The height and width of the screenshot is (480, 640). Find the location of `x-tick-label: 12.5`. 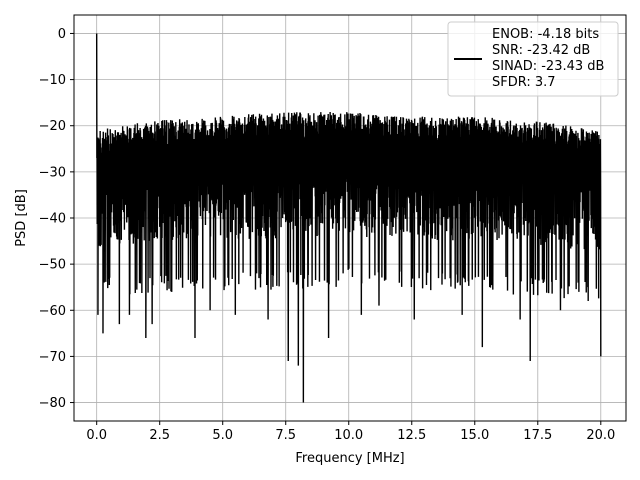

x-tick-label: 12.5 is located at coordinates (411, 435).